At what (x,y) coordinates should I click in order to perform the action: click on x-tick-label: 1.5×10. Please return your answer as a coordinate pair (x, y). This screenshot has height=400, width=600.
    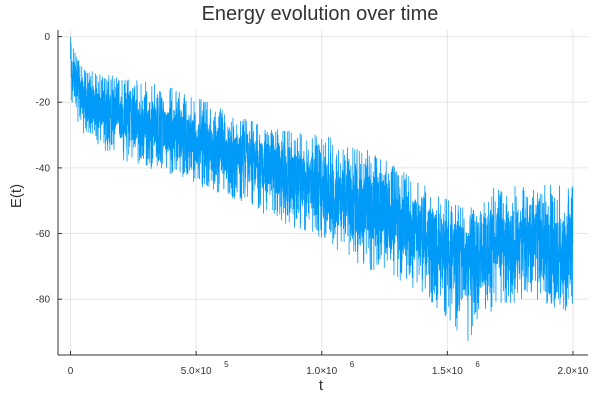
    Looking at the image, I should click on (447, 371).